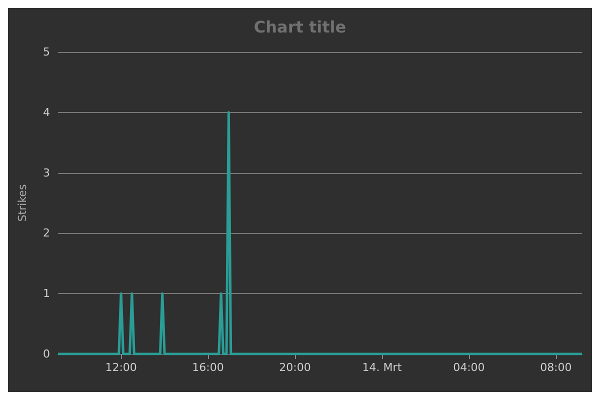 The image size is (600, 400). Describe the element at coordinates (46, 293) in the screenshot. I see `y-tick-label: 1` at that location.